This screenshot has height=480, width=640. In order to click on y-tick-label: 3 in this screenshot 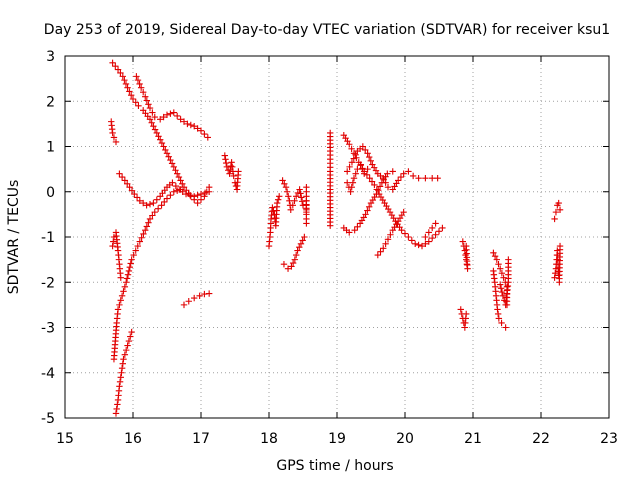, I will do `click(50, 57)`.